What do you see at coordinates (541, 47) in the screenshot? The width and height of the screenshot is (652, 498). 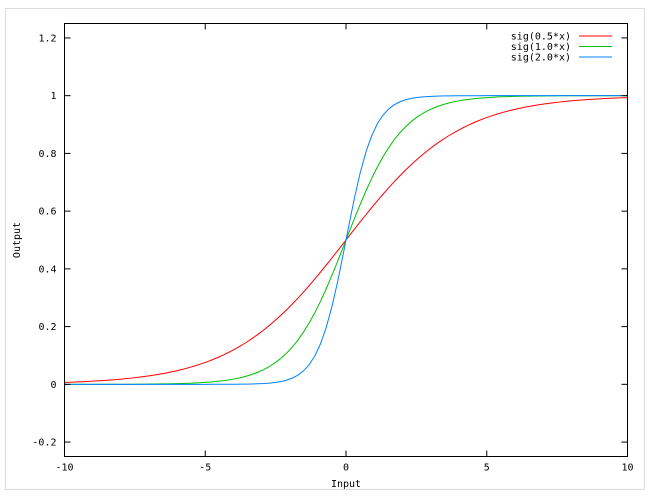 I see `legend-label-1: sig(1.0*x)` at bounding box center [541, 47].